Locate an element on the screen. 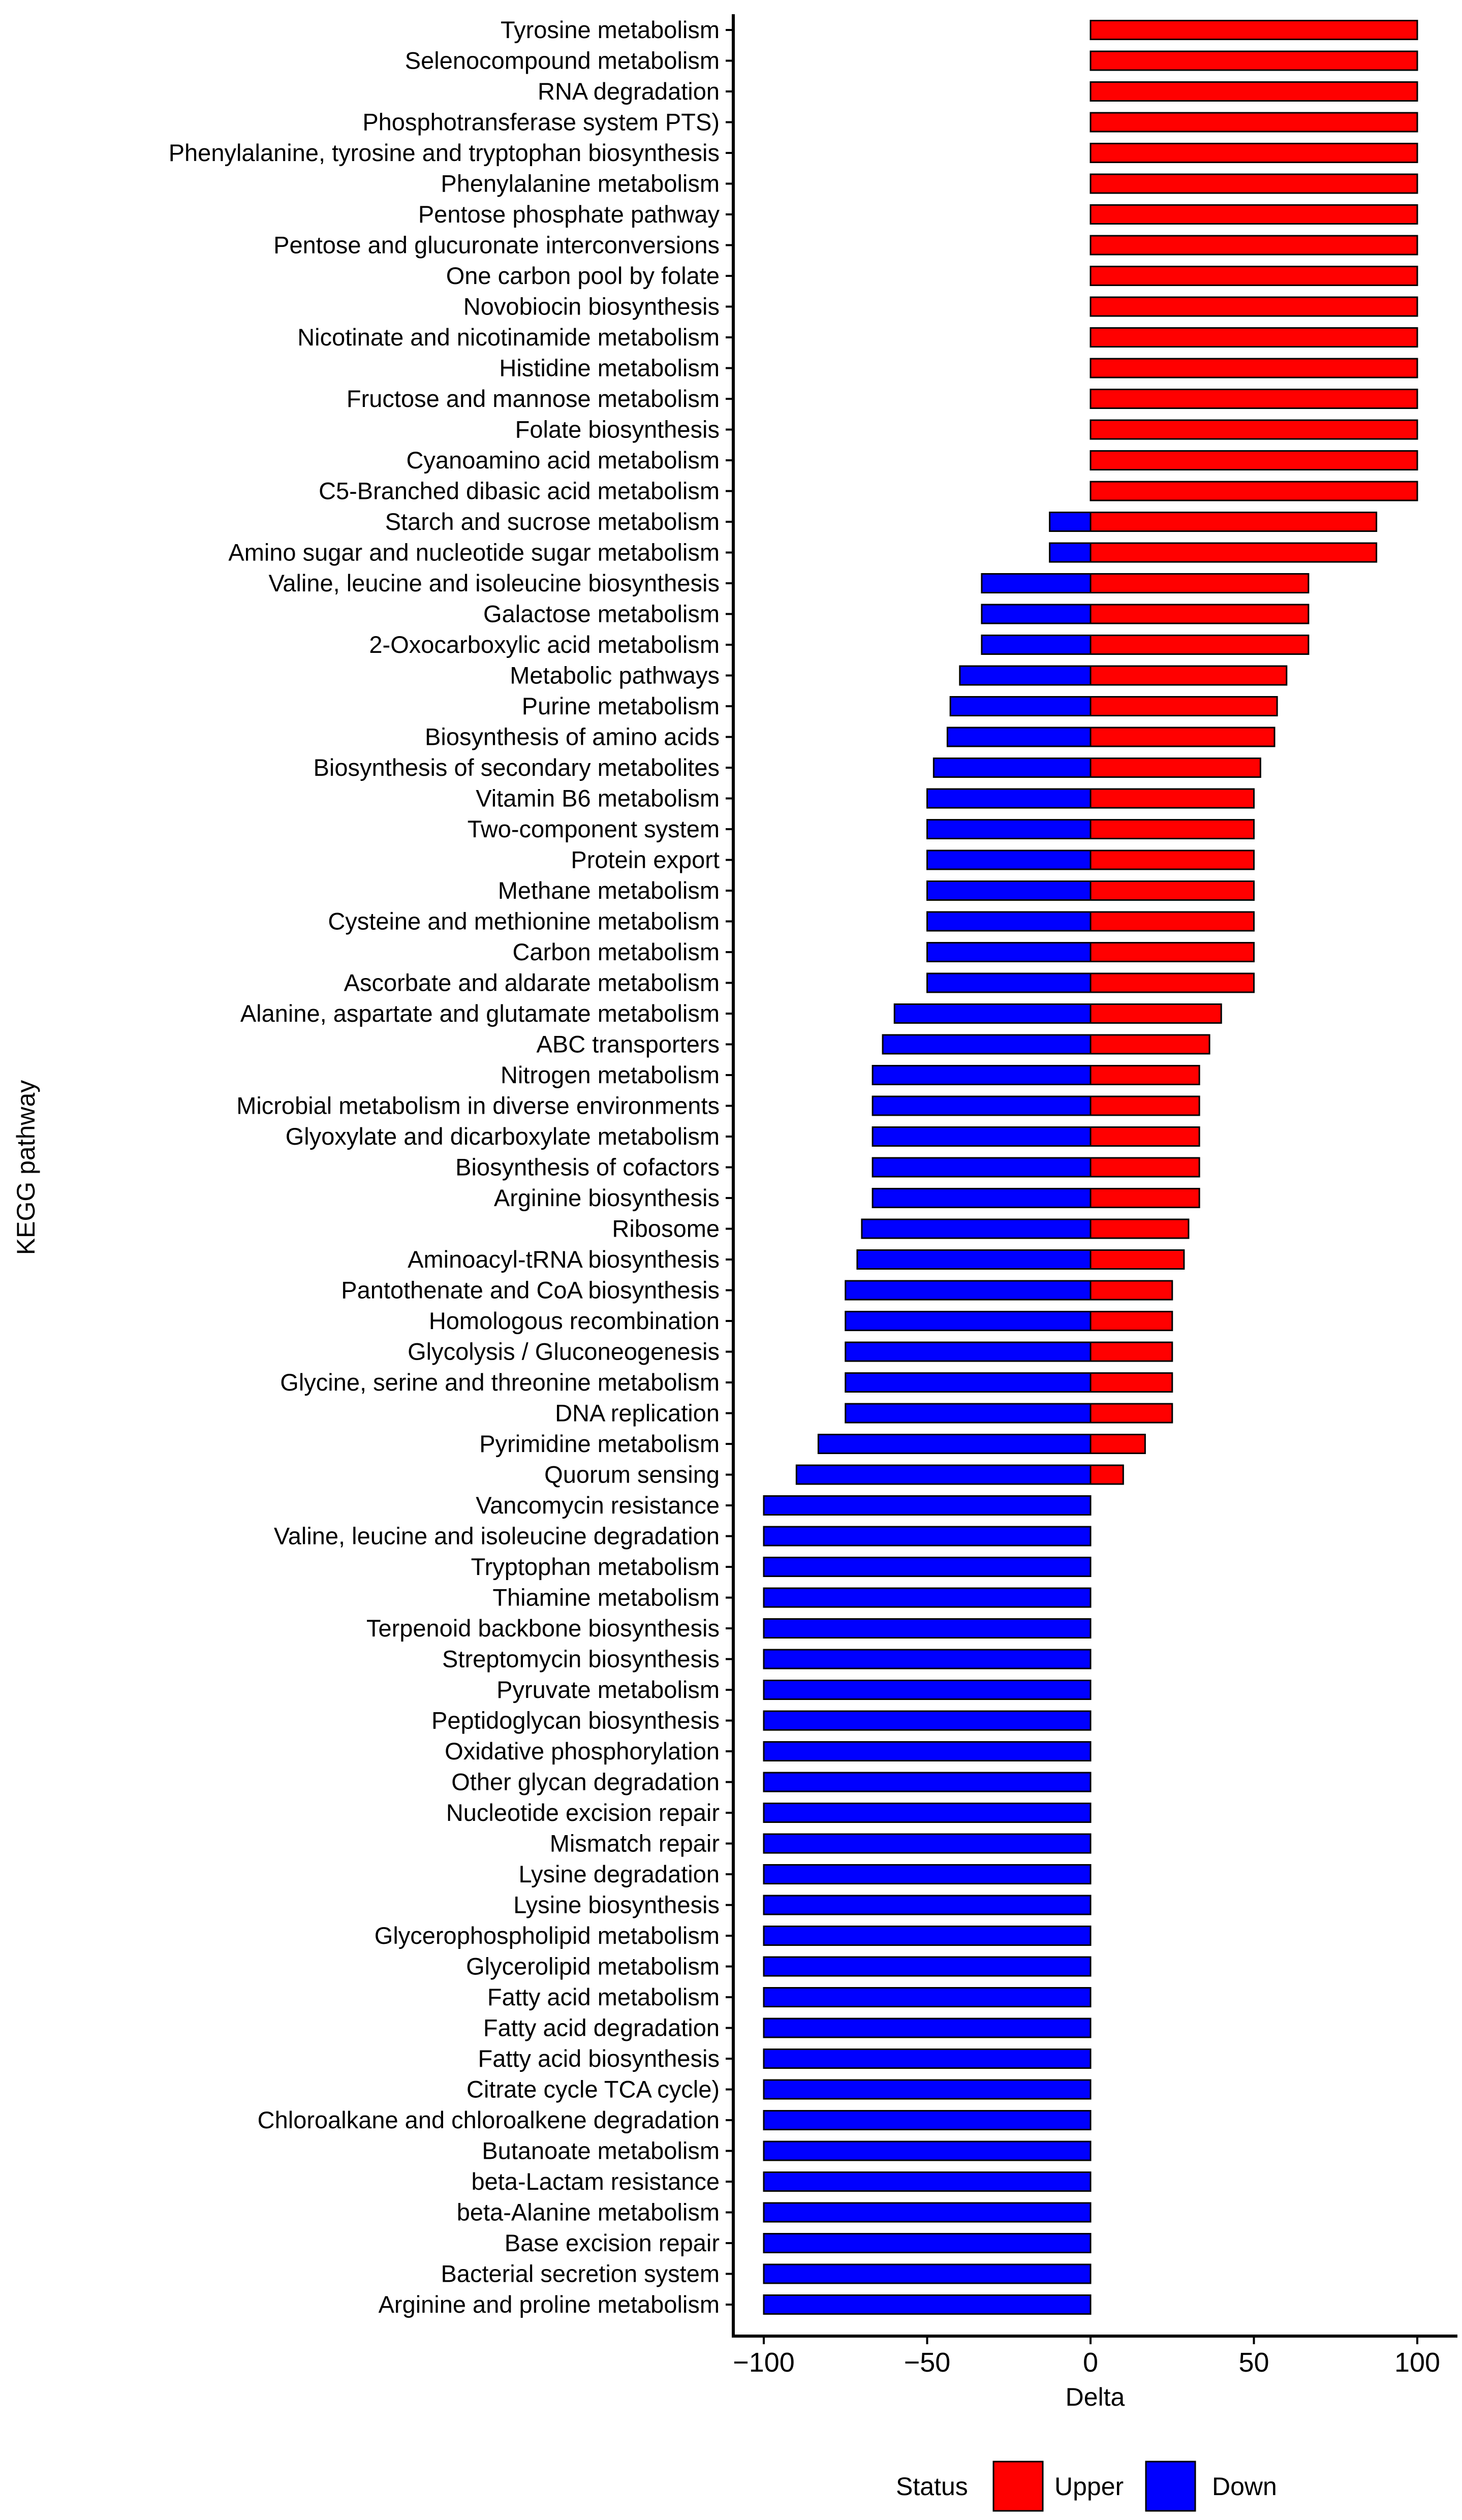  category-label: Mismatch repair is located at coordinates (635, 1843).